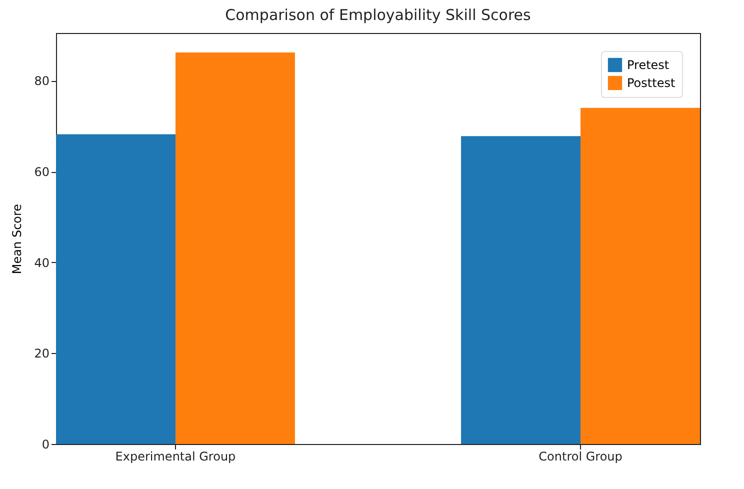  I want to click on legend-label: Pretest, so click(648, 65).